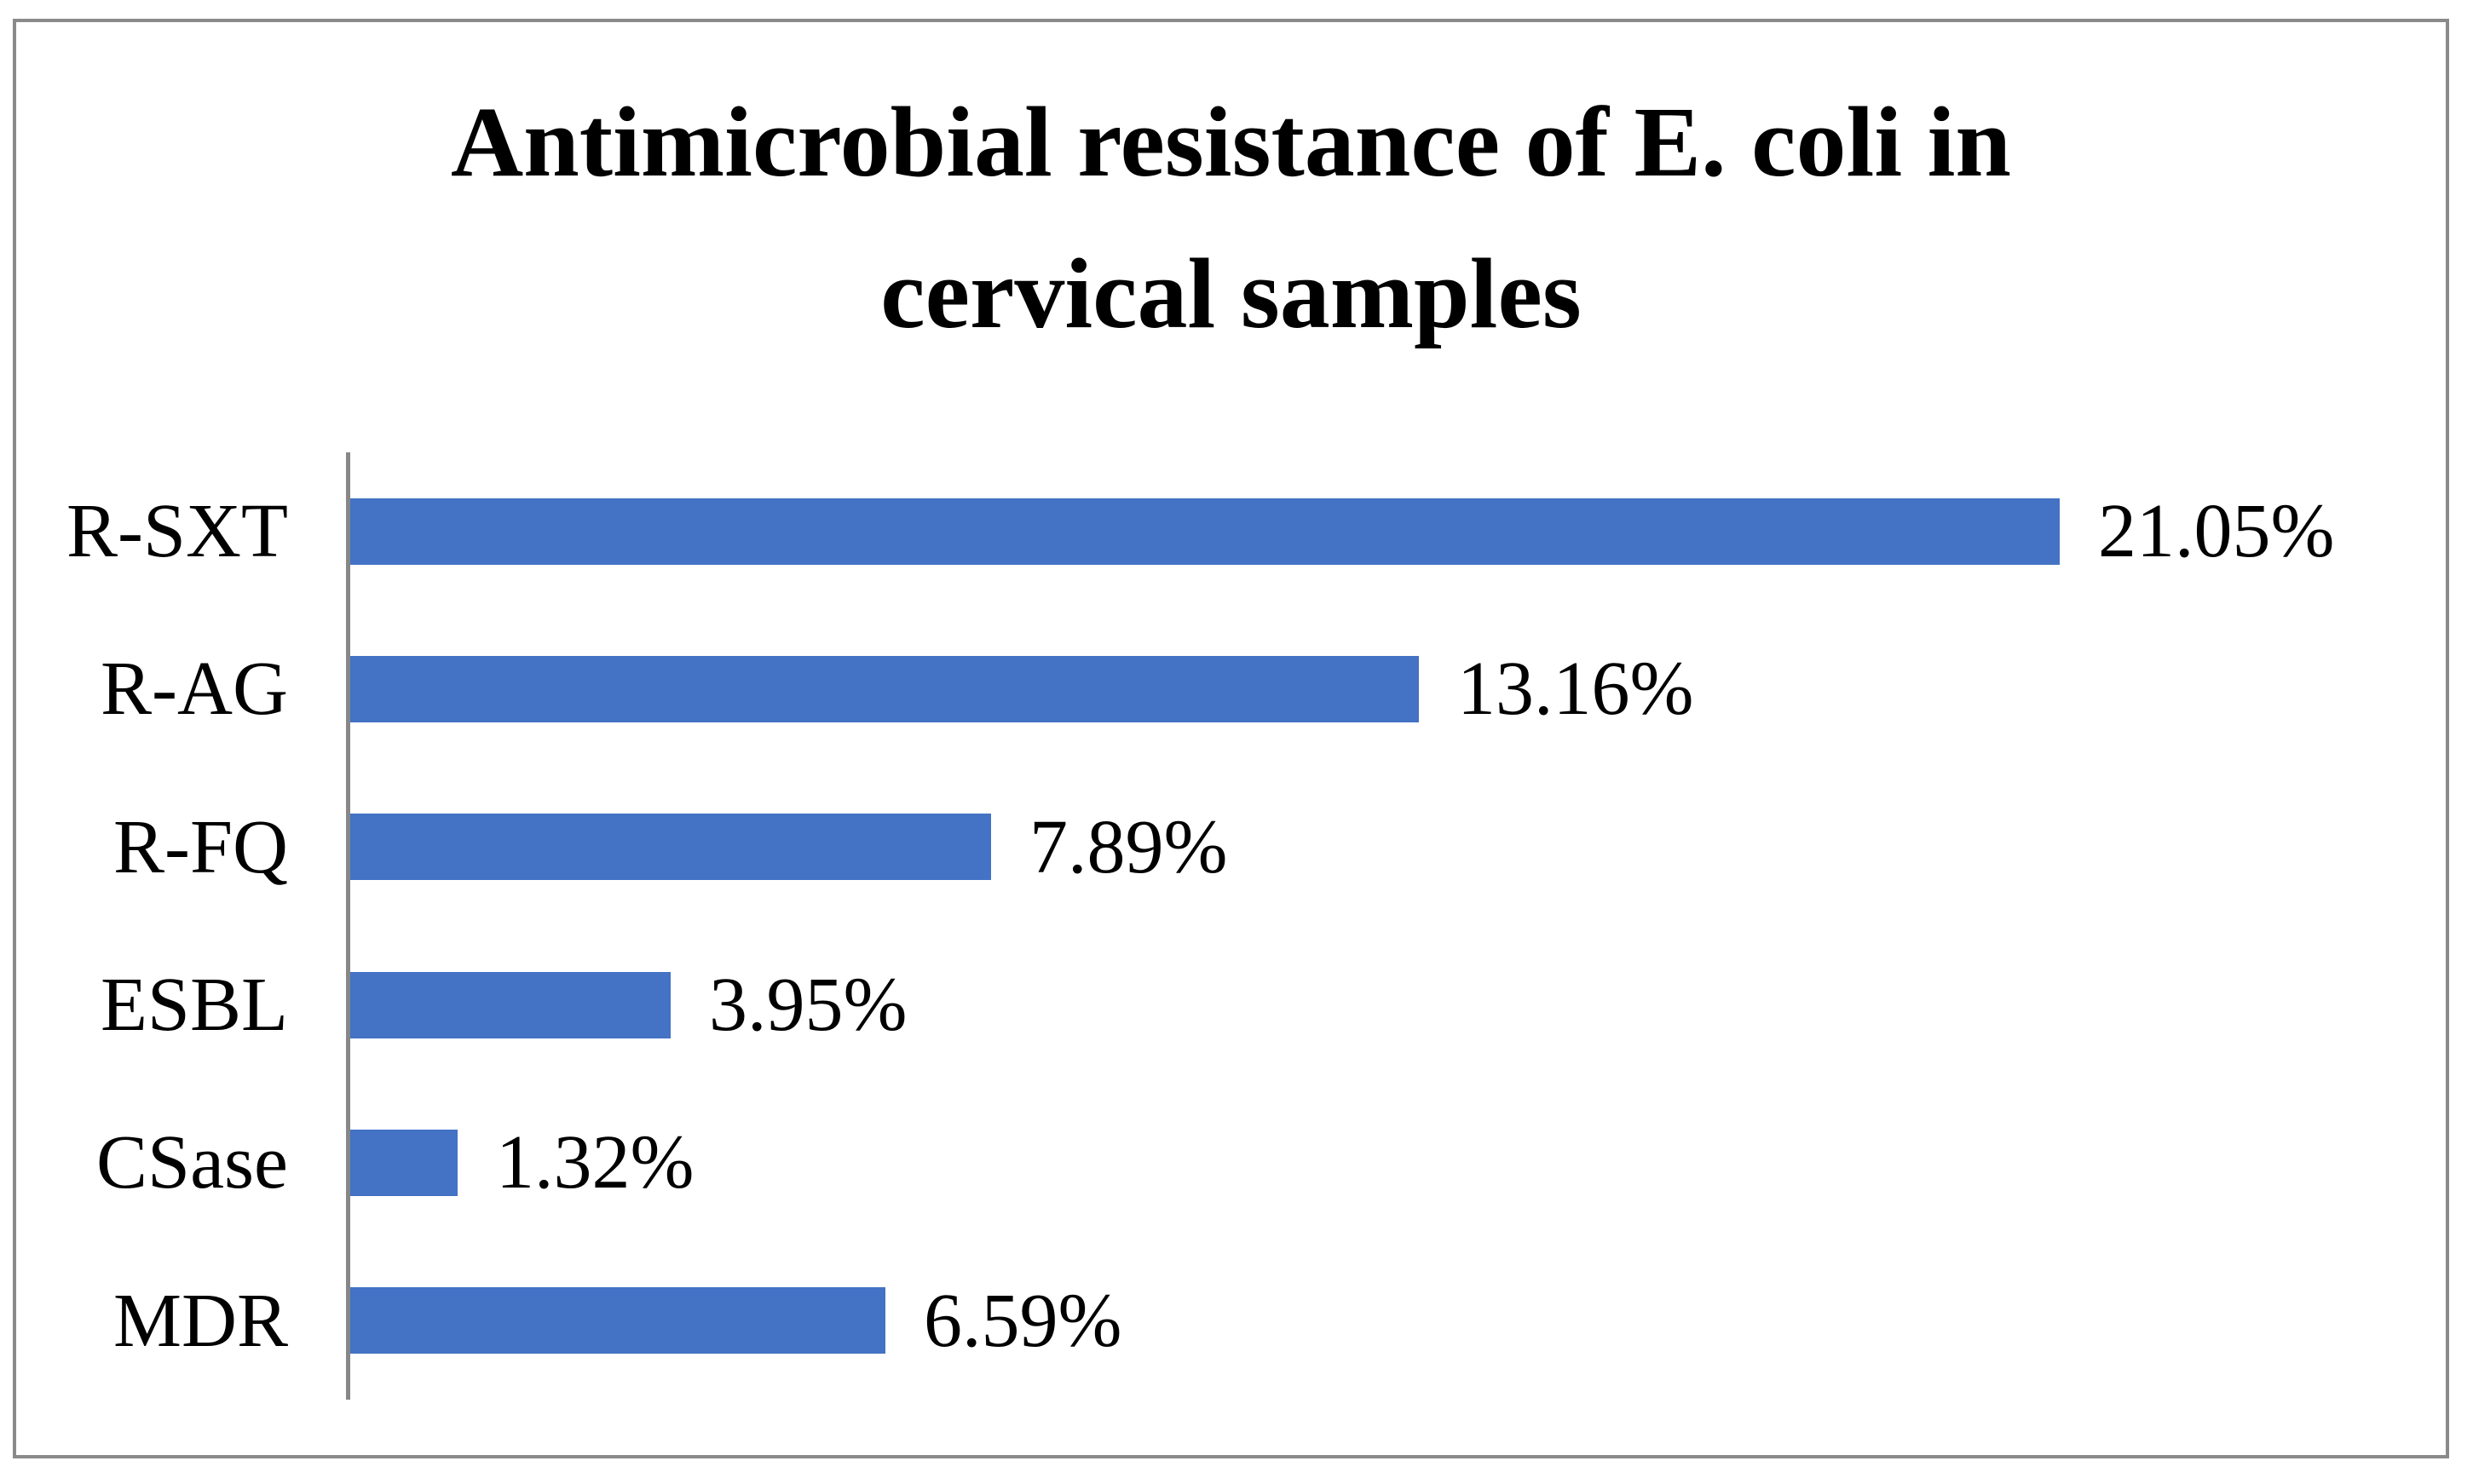 This screenshot has height=1484, width=2473. Describe the element at coordinates (670, 847) in the screenshot. I see `bar-r-fq` at that location.